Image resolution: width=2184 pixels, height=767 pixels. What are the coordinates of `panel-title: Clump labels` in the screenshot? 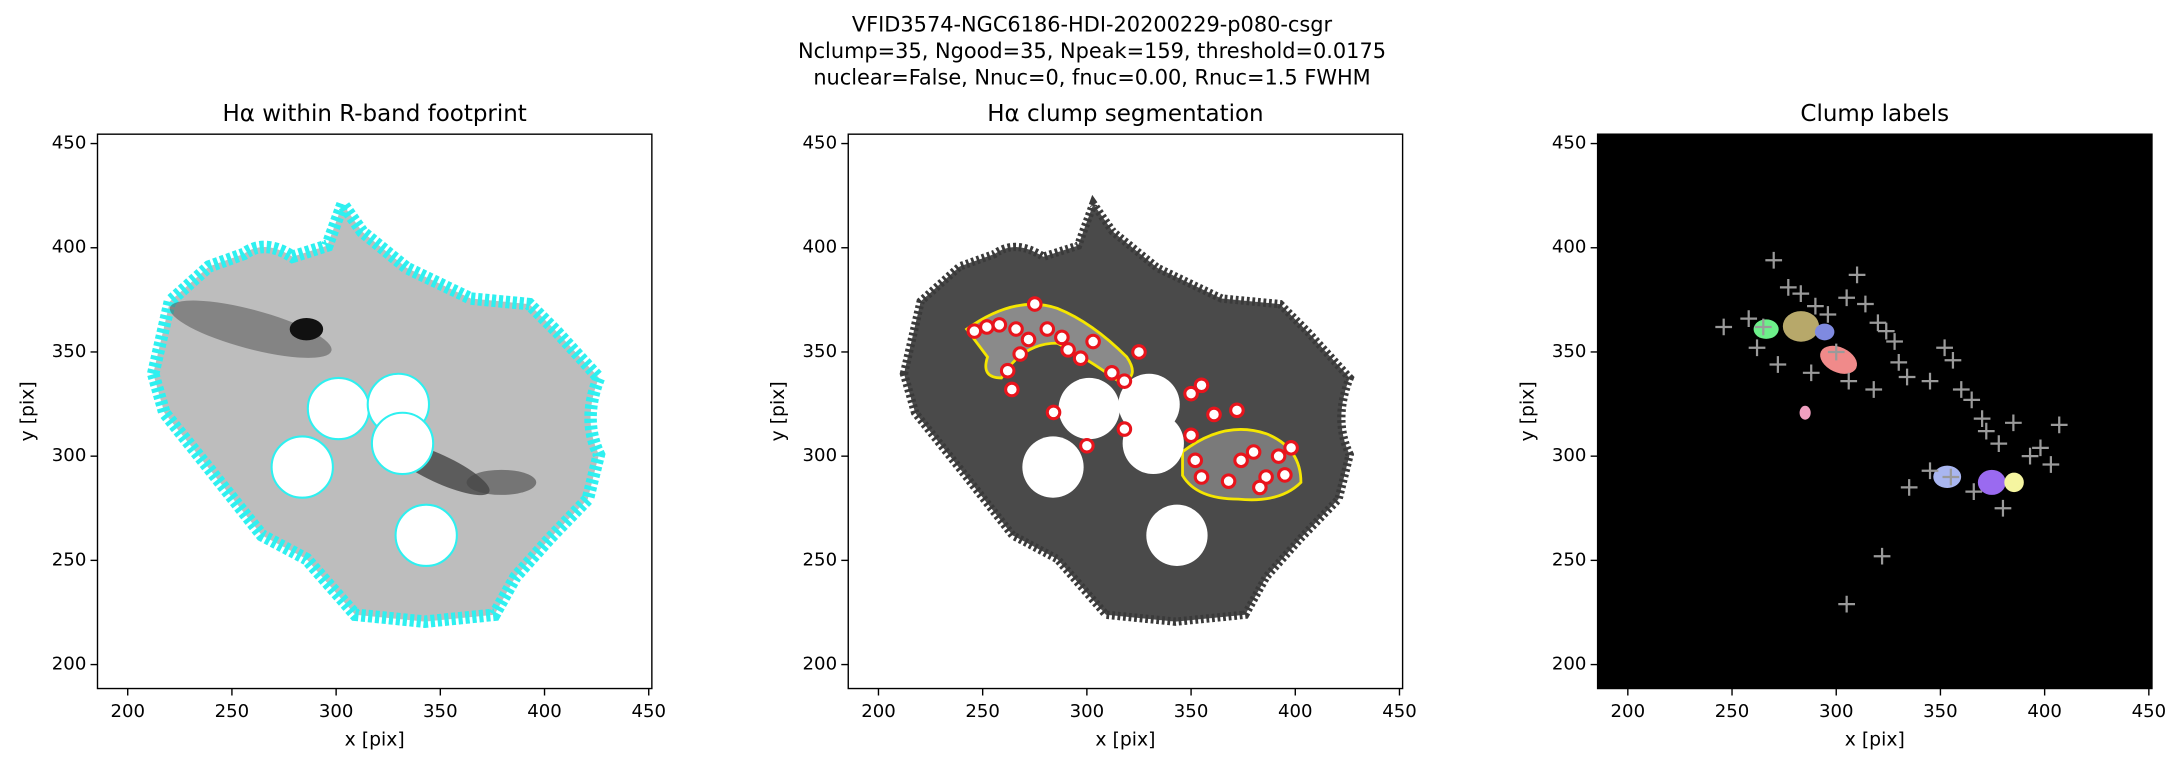 It's located at (1874, 114).